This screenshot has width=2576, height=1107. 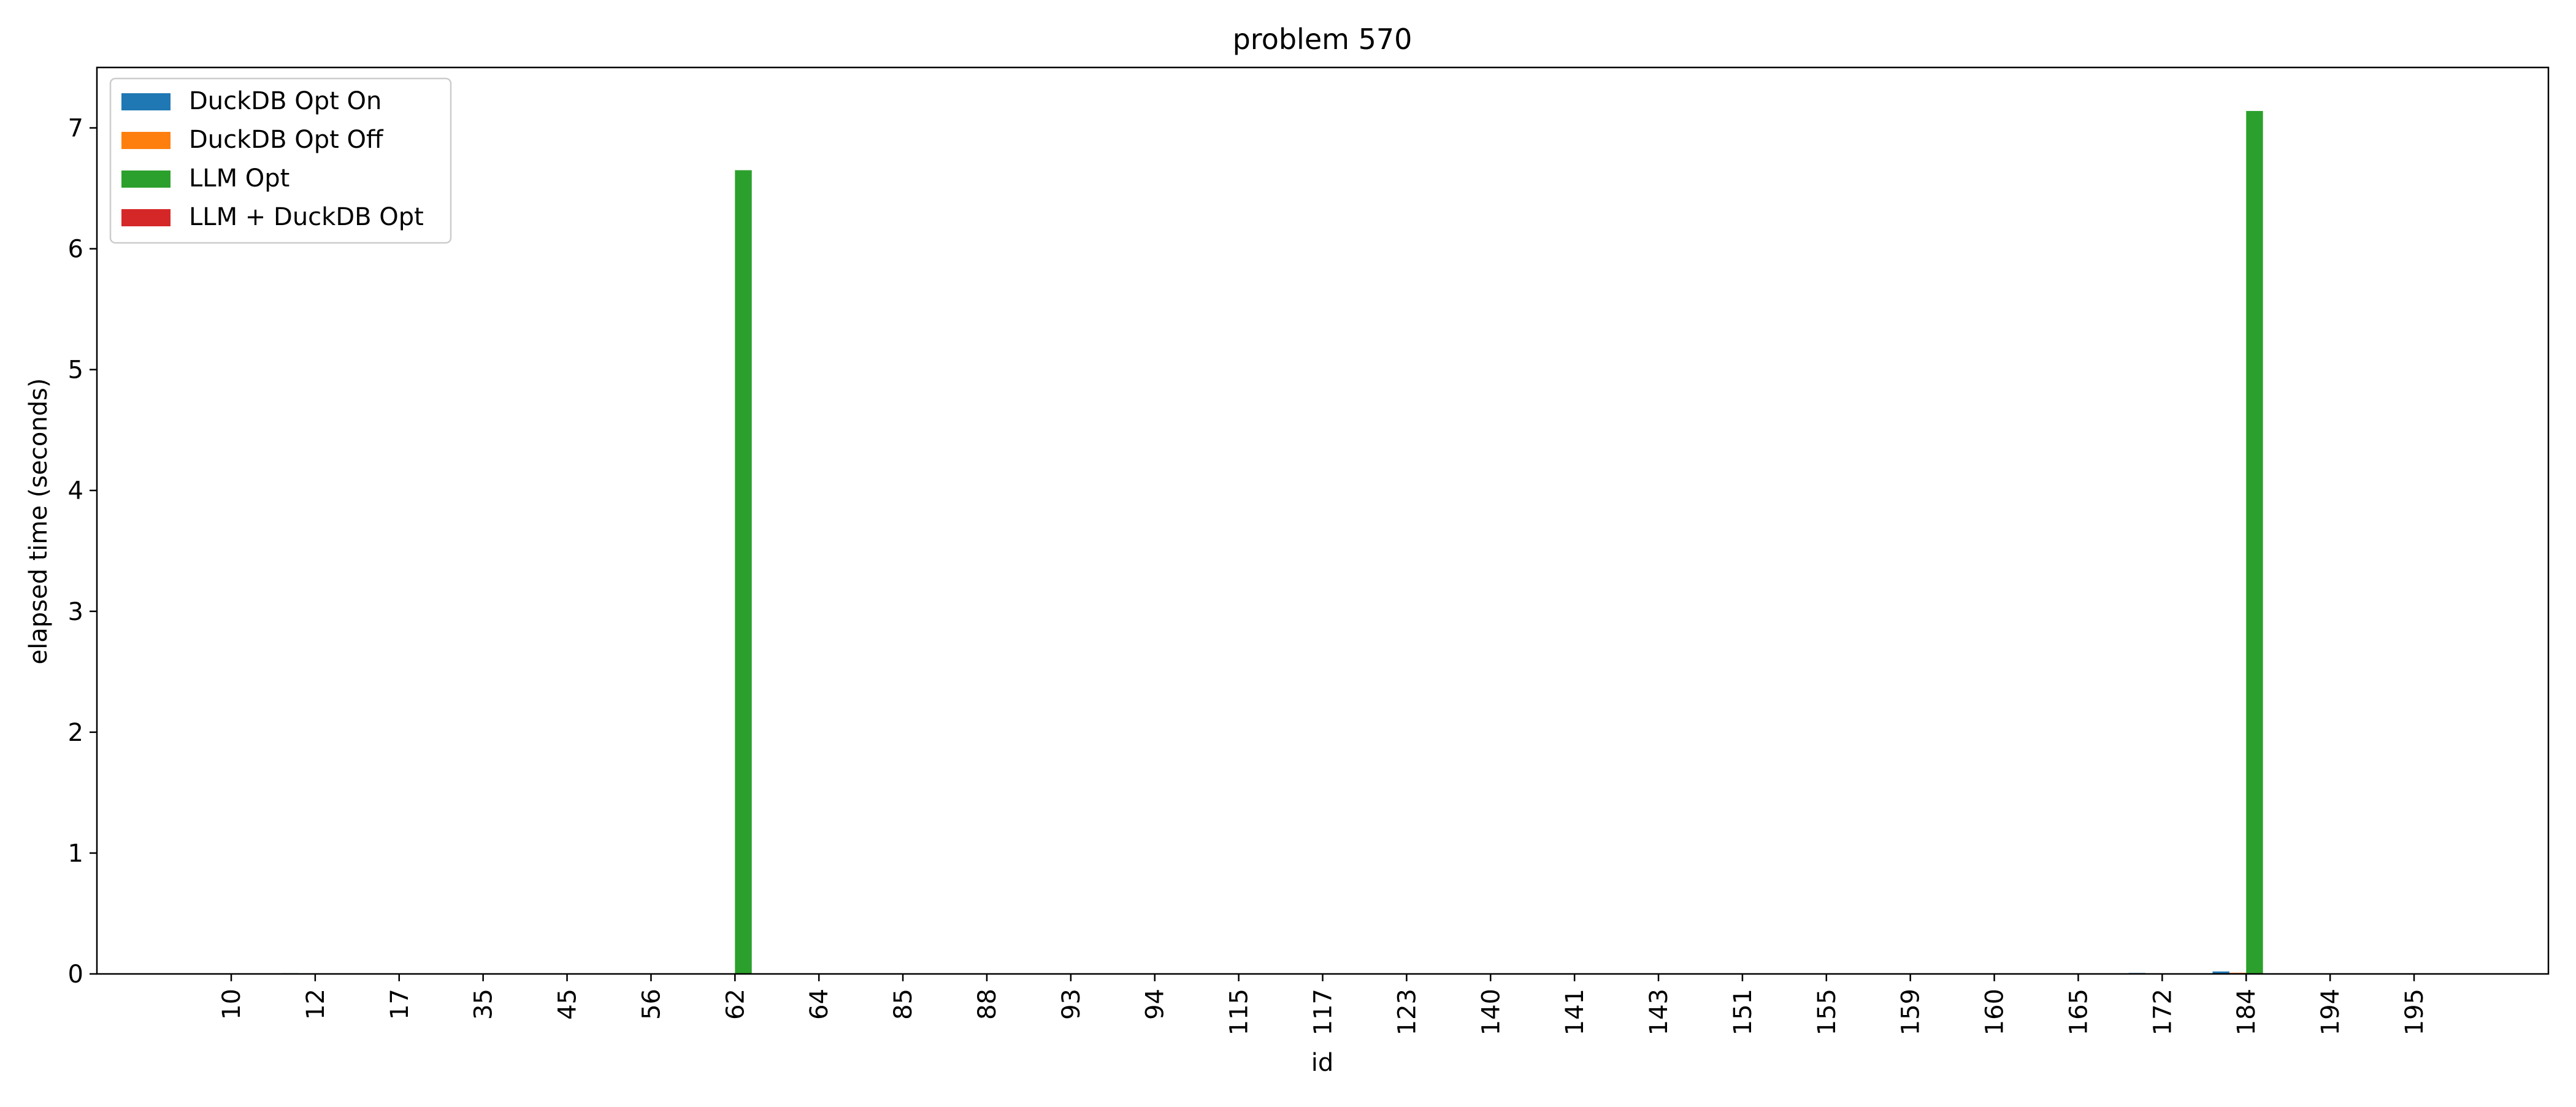 What do you see at coordinates (2415, 1012) in the screenshot?
I see `x-tick-label: 195` at bounding box center [2415, 1012].